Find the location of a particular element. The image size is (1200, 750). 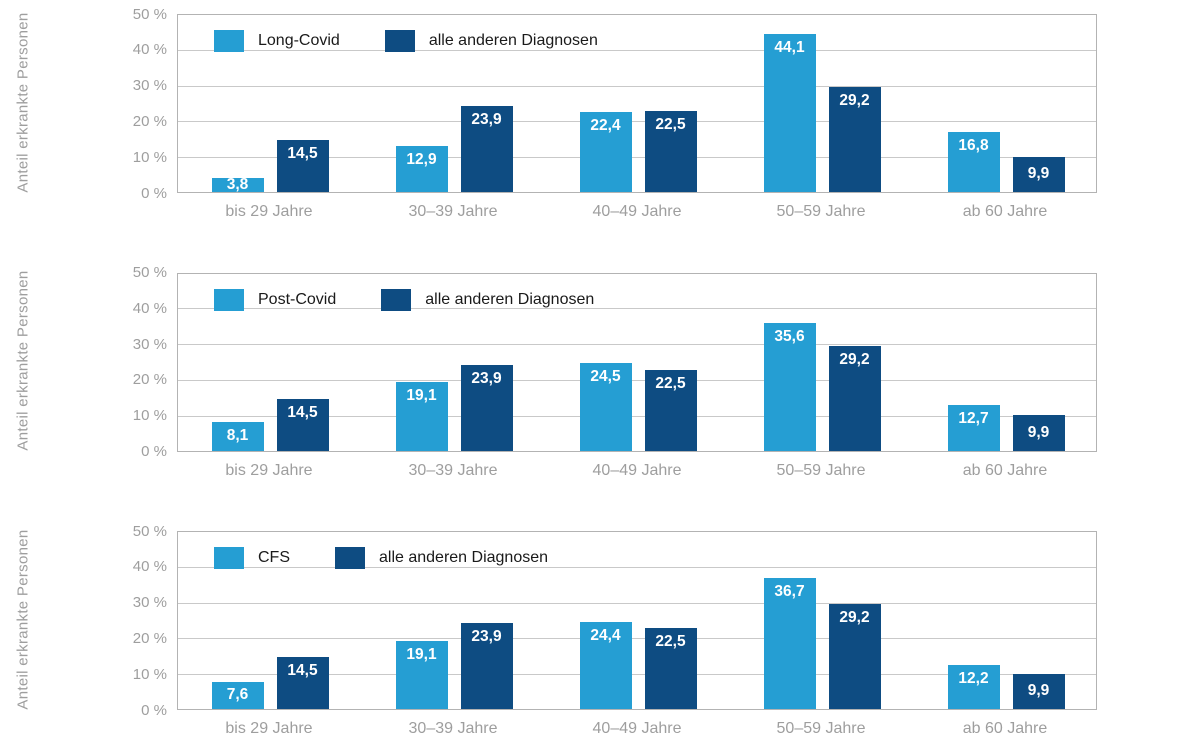

bar-value-label: 3,8 is located at coordinates (237, 185).